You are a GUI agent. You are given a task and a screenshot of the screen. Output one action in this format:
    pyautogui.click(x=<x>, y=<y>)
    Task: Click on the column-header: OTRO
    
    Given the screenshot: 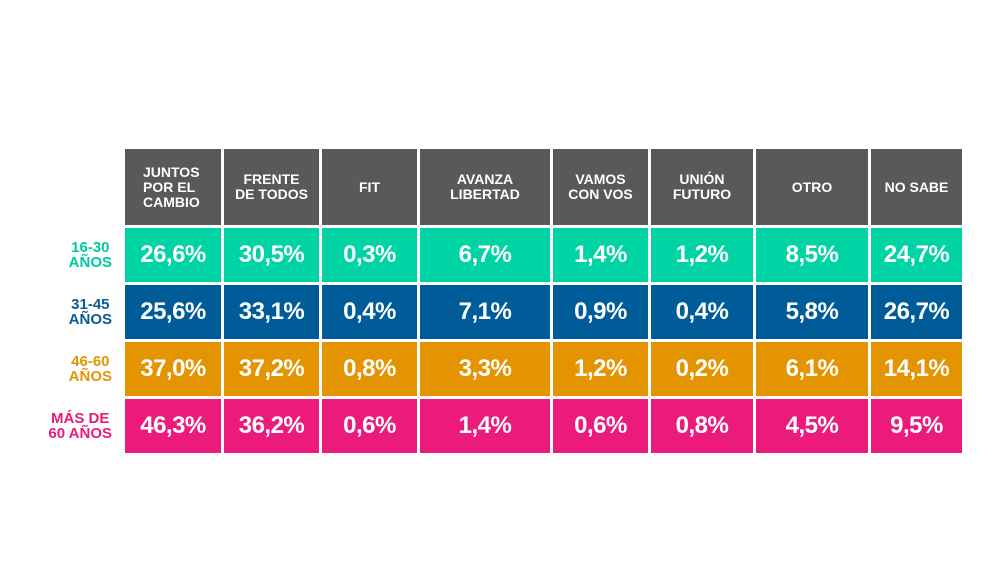 What is the action you would take?
    pyautogui.click(x=812, y=187)
    